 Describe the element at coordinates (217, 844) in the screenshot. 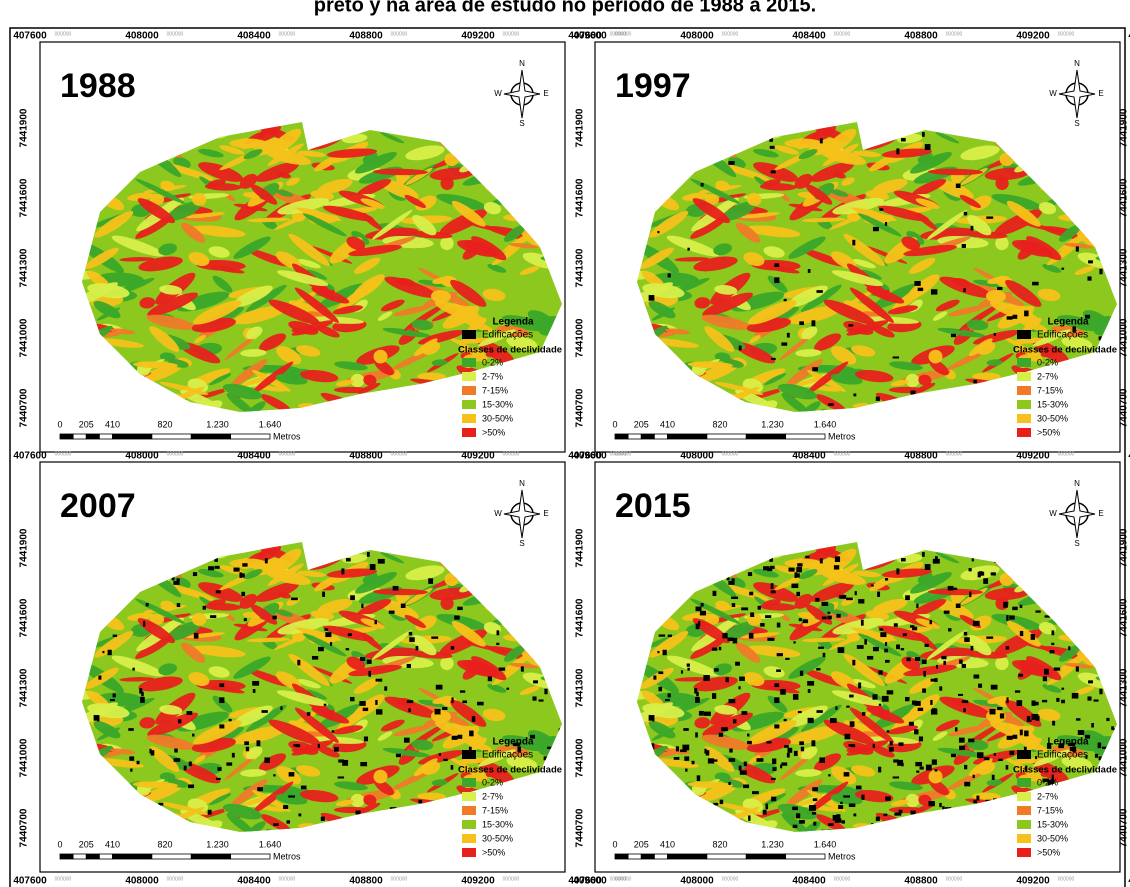

I see `scale-label: 1.230` at that location.